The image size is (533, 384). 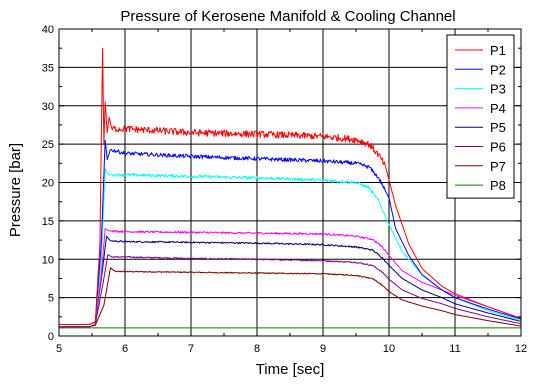 I want to click on y-tick-labels: 0 5 10 15 20 25 30 35 40, so click(x=48, y=183).